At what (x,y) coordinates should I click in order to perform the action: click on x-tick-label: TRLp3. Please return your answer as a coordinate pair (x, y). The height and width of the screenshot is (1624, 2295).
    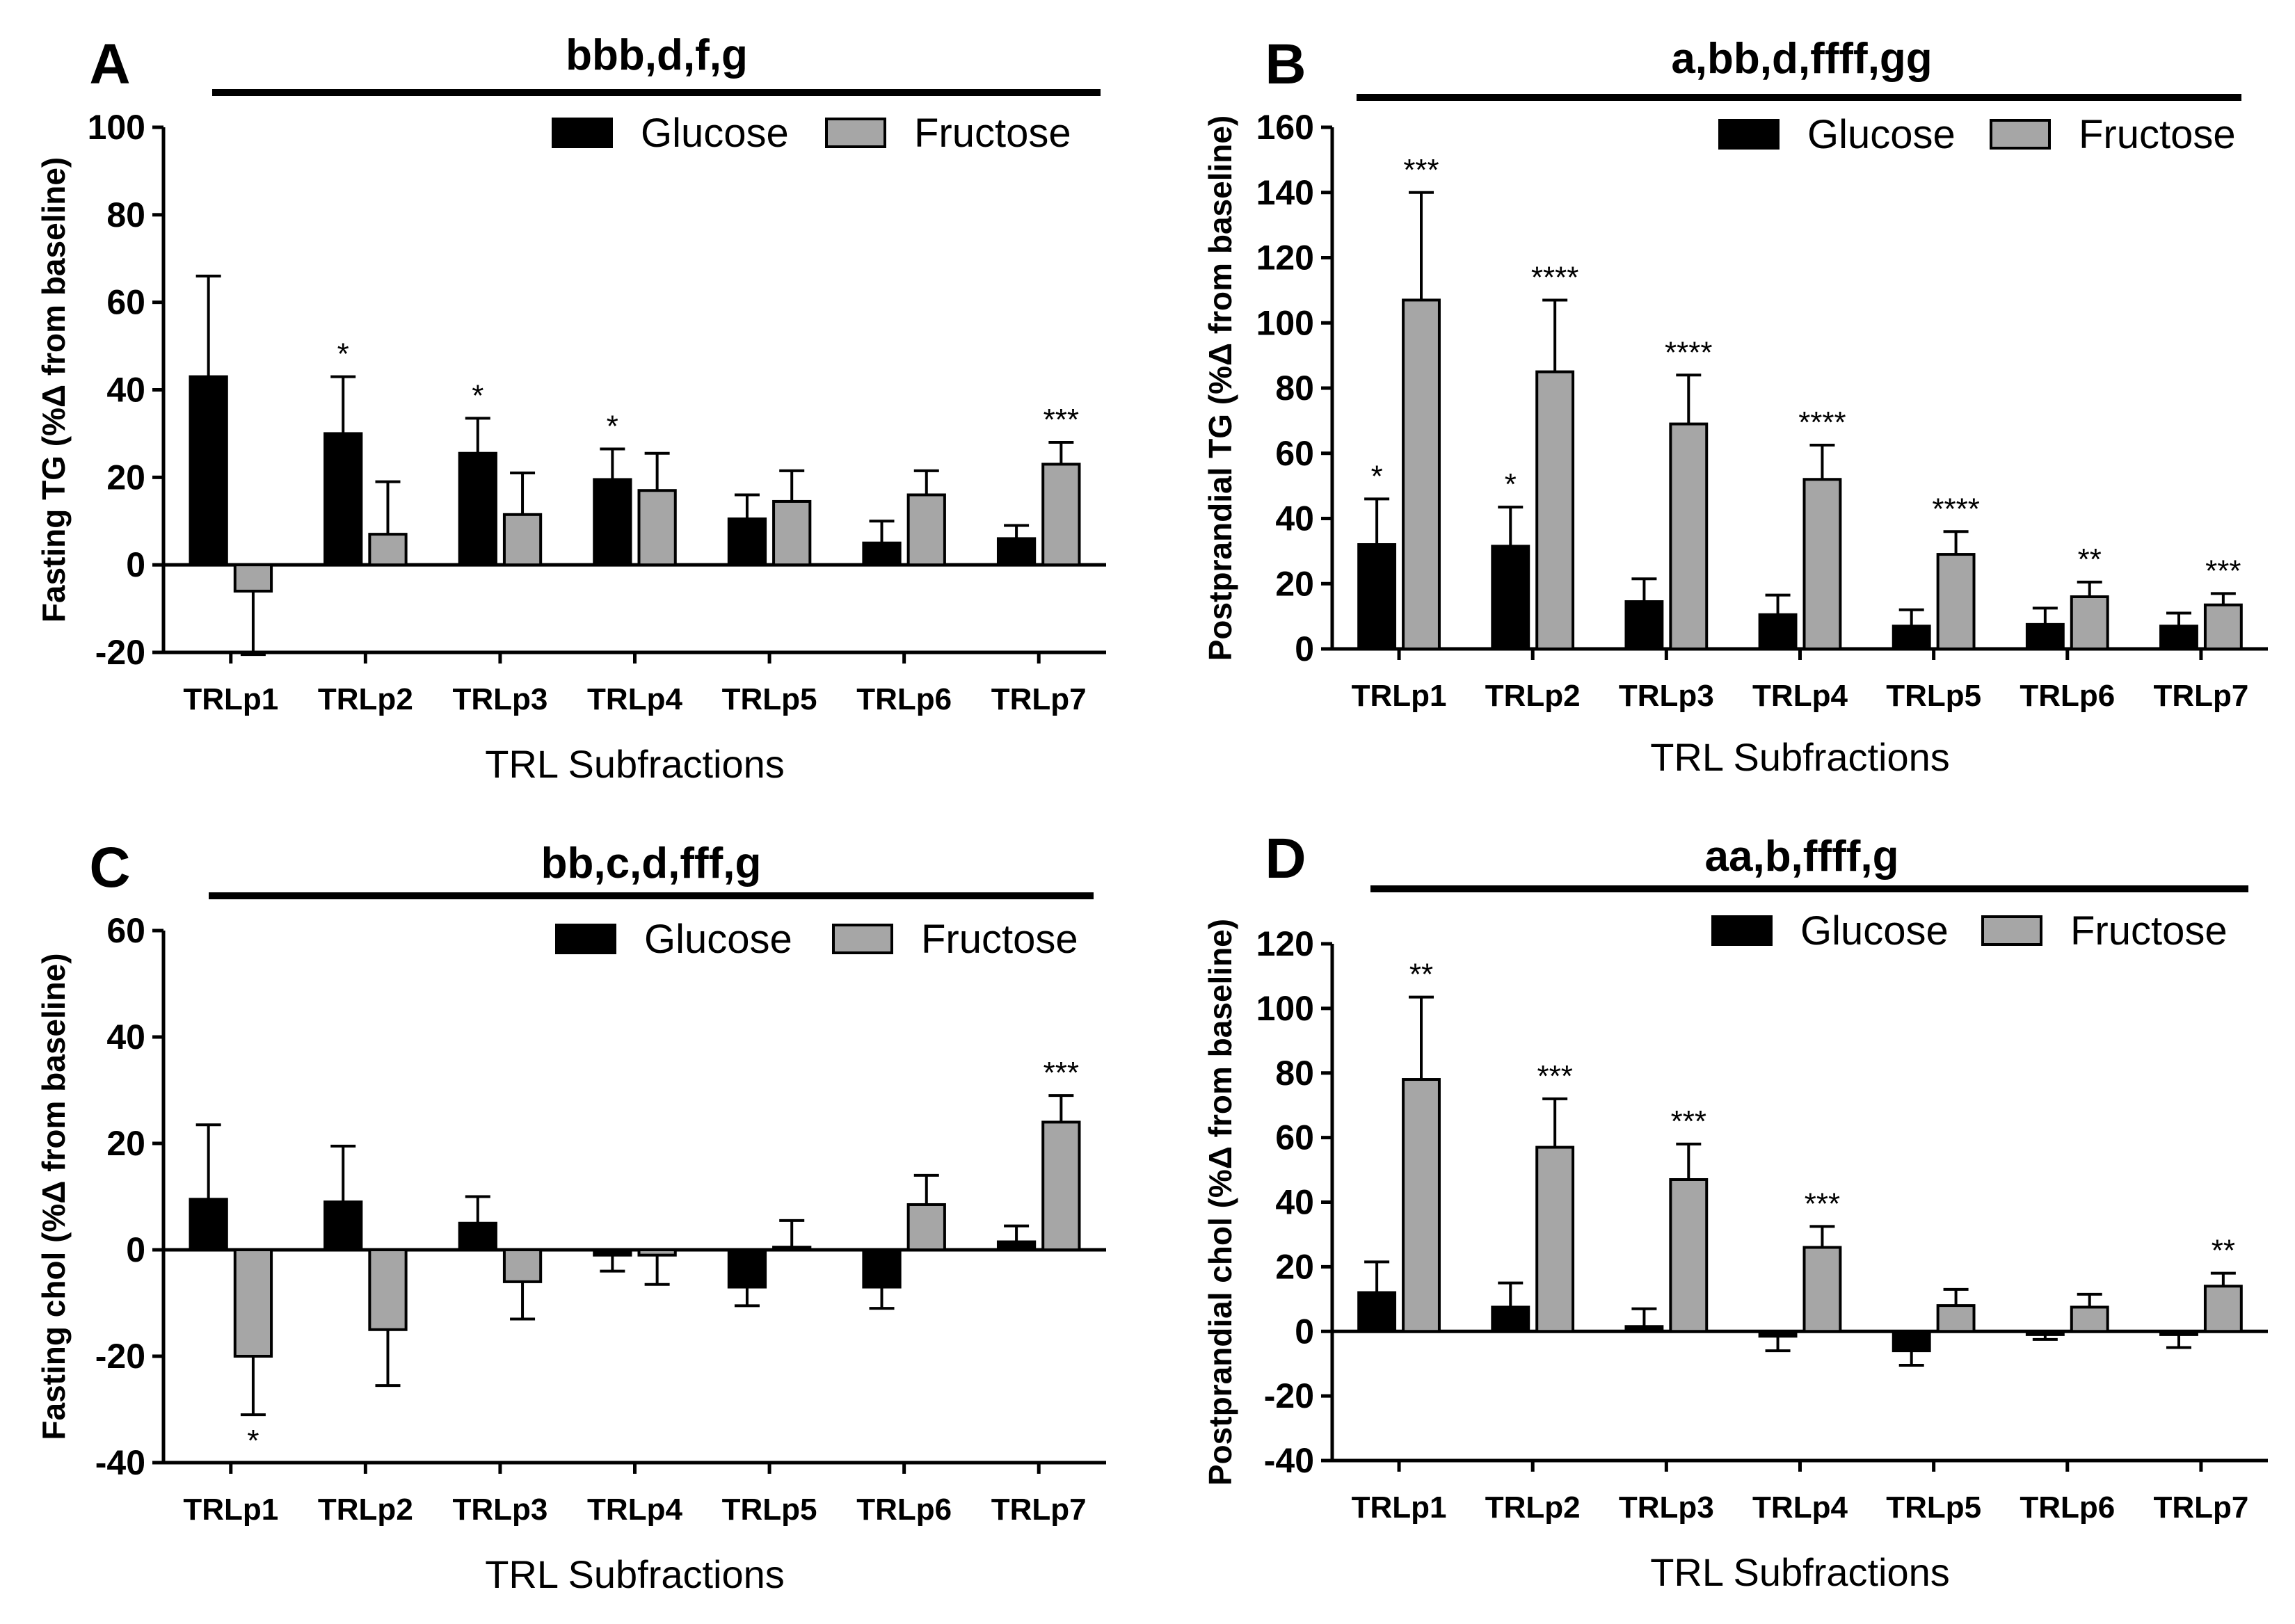
    Looking at the image, I should click on (1666, 1507).